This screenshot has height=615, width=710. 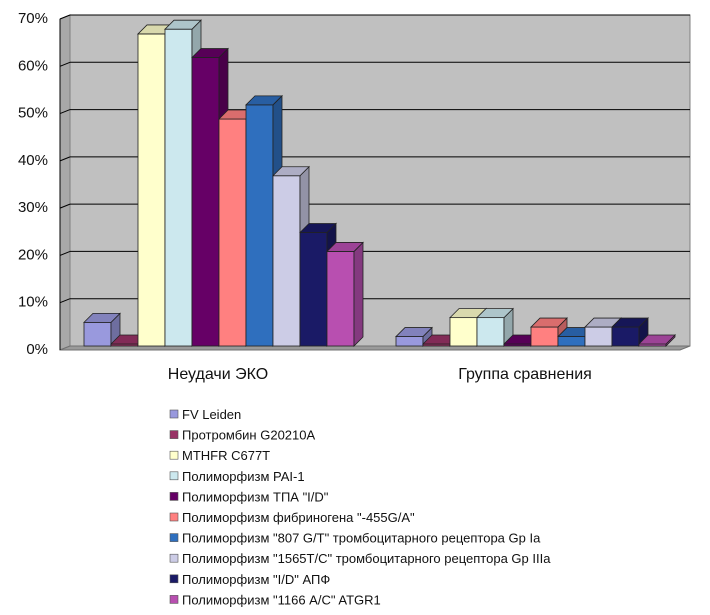 What do you see at coordinates (218, 374) in the screenshot?
I see `category-label: Неудачи ЭКО` at bounding box center [218, 374].